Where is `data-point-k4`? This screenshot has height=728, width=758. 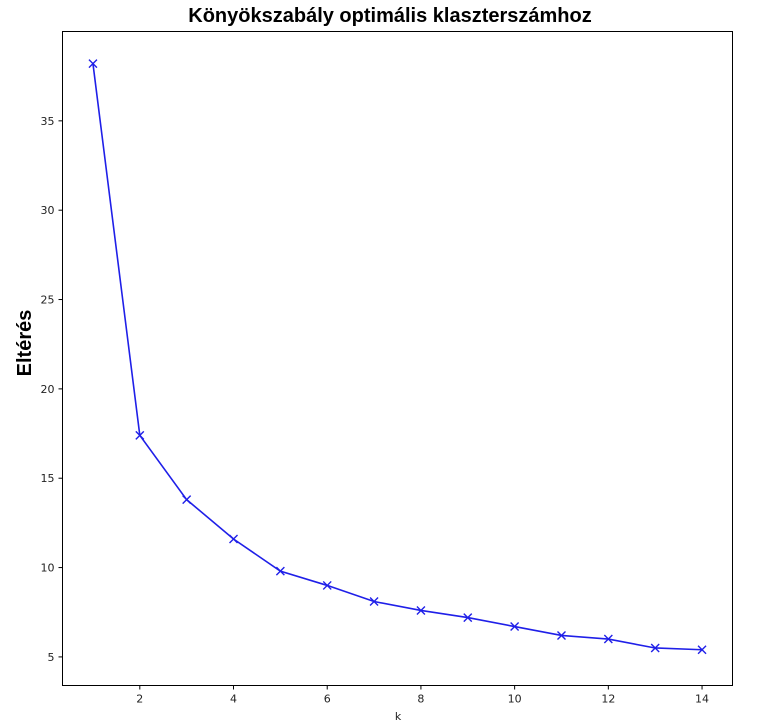 data-point-k4 is located at coordinates (234, 539).